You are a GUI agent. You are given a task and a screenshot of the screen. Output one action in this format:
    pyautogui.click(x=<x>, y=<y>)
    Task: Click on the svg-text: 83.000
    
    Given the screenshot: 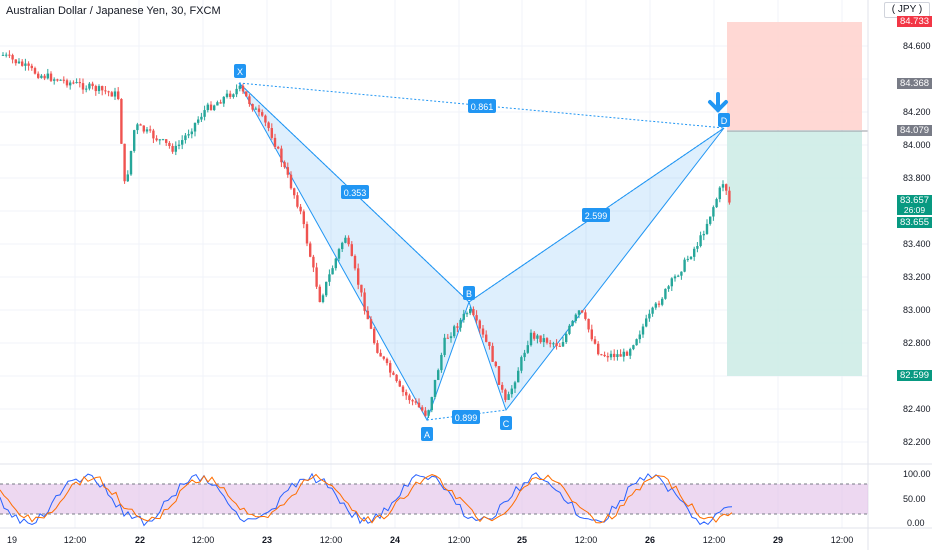 What is the action you would take?
    pyautogui.click(x=917, y=310)
    